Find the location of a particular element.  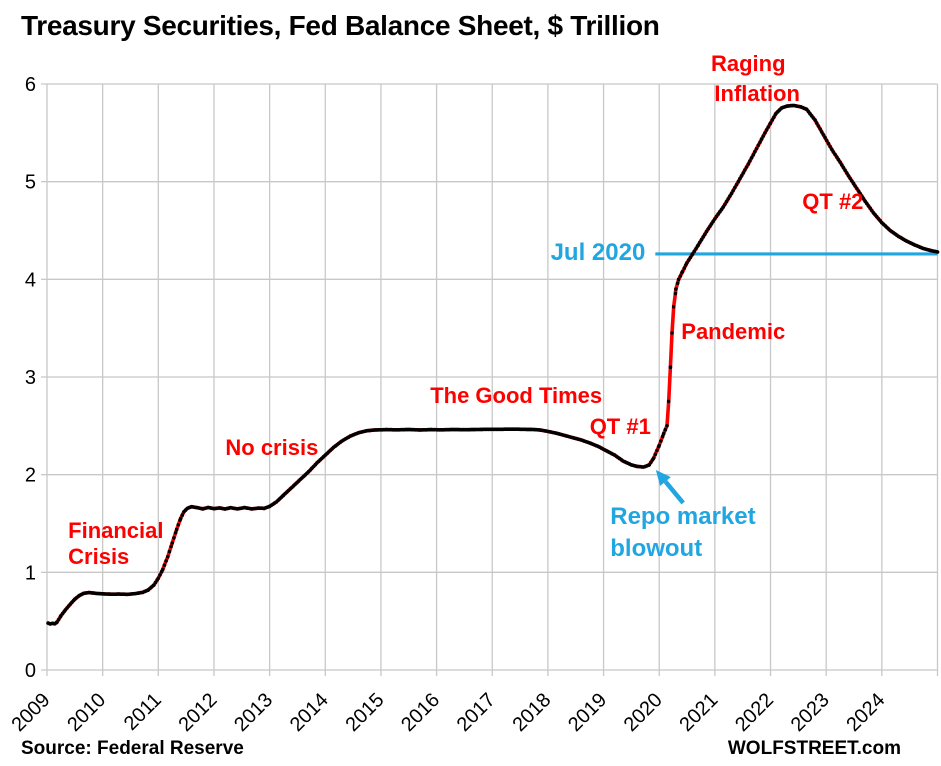

y-tick-label: 1 is located at coordinates (30, 573).